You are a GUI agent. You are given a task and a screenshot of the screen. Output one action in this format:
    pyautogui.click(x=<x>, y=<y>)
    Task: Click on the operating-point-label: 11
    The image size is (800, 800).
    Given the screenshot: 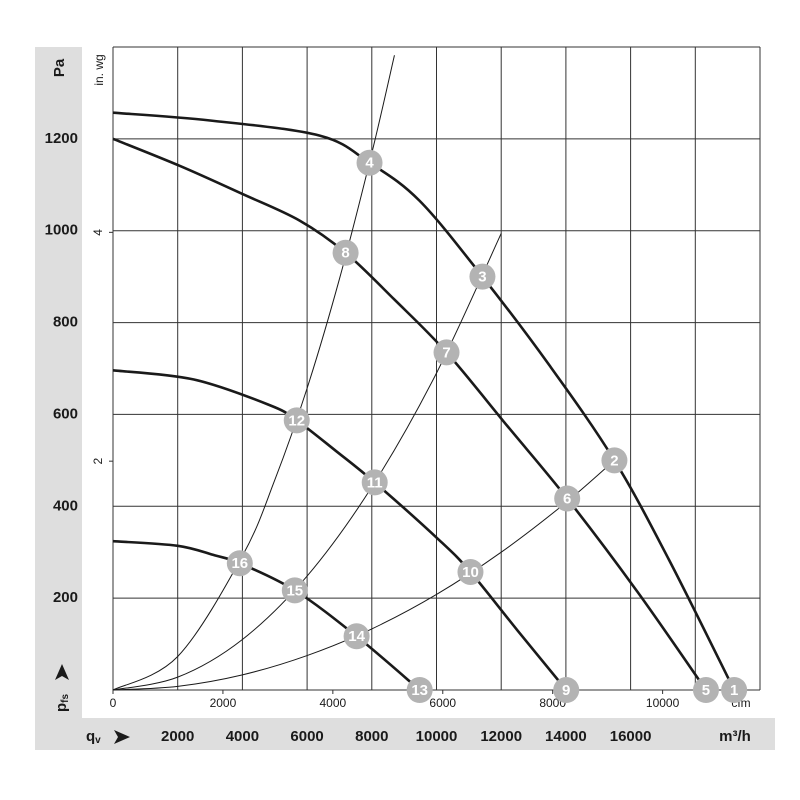 What is the action you would take?
    pyautogui.click(x=375, y=482)
    